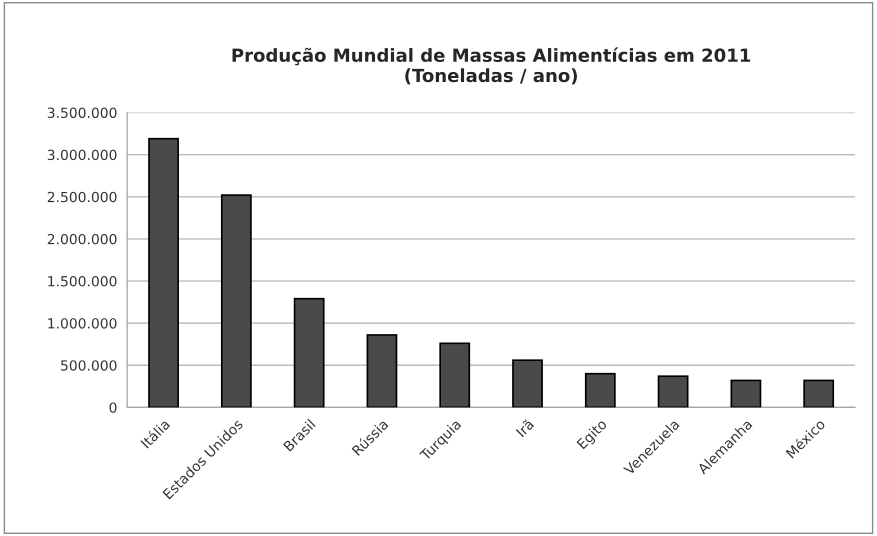 The image size is (877, 536). Describe the element at coordinates (82, 155) in the screenshot. I see `y-tick-label: 3.000.000` at that location.